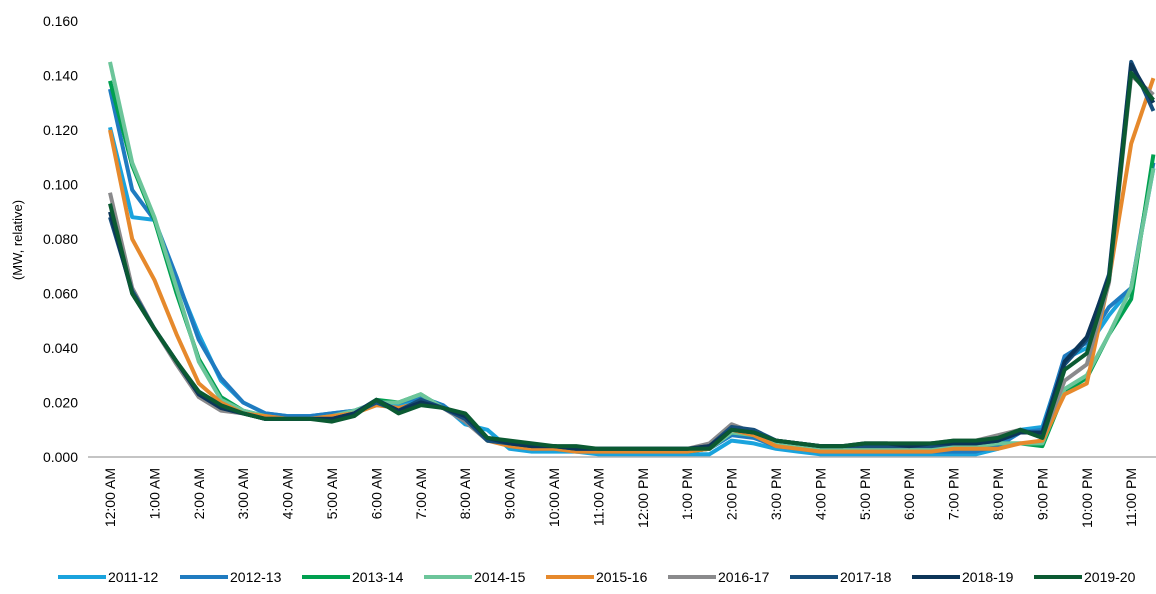 This screenshot has width=1156, height=594. What do you see at coordinates (199, 493) in the screenshot?
I see `x-tick-label: 2:00 AM` at bounding box center [199, 493].